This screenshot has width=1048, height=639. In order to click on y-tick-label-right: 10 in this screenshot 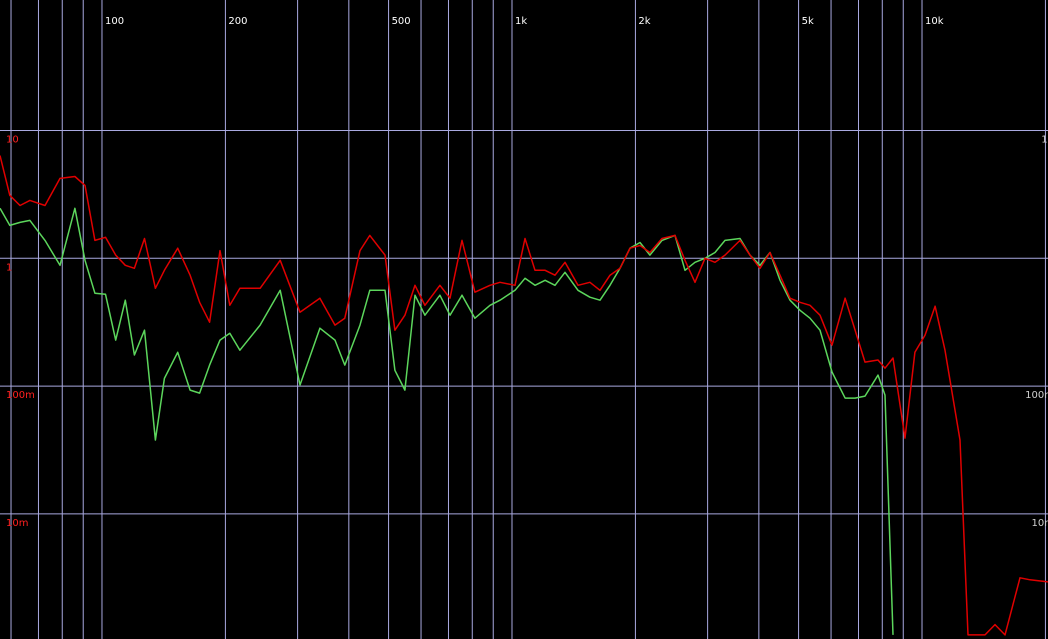, I will do `click(1044, 140)`.